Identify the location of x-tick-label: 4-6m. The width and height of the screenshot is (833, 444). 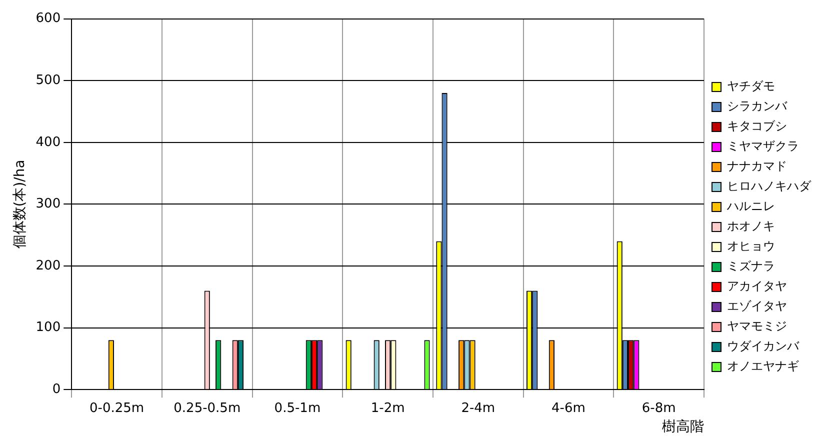
(569, 408).